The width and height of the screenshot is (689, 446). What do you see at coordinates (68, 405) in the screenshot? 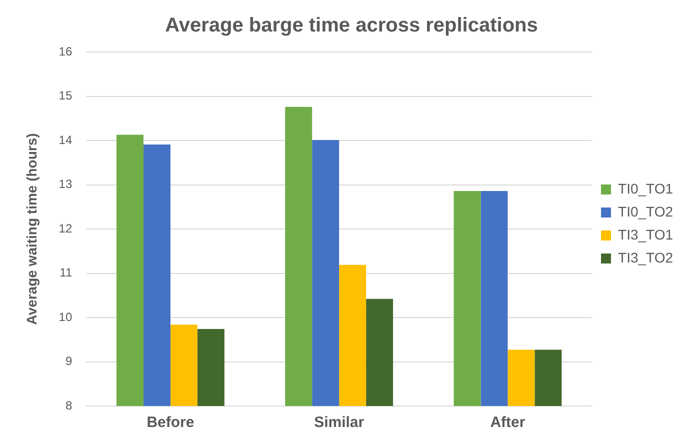
I see `y-tick-label: 8` at bounding box center [68, 405].